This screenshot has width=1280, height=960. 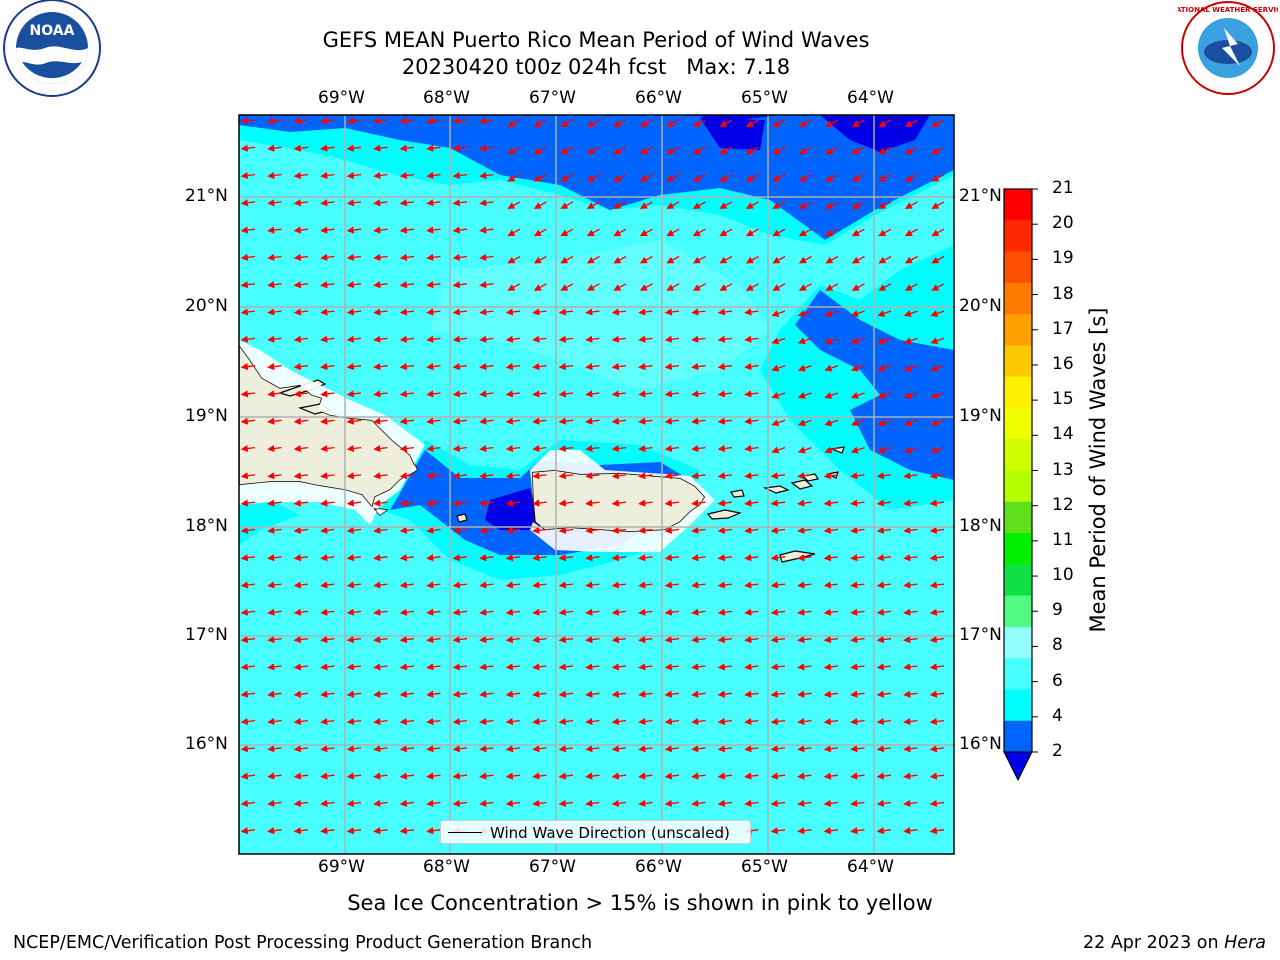 What do you see at coordinates (1018, 392) in the screenshot?
I see `colorbar-segment` at bounding box center [1018, 392].